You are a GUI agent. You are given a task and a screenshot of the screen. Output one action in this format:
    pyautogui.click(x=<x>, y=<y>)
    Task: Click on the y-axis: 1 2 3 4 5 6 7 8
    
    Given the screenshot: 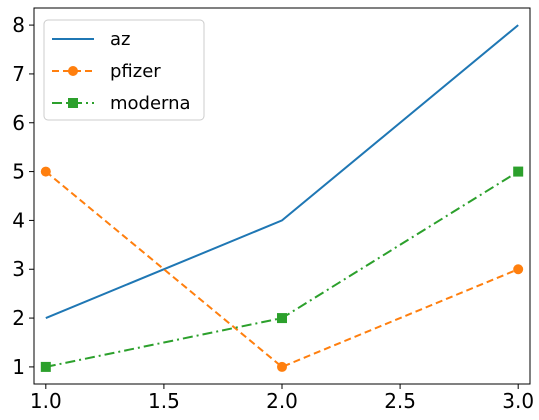 What is the action you would take?
    pyautogui.click(x=23, y=196)
    